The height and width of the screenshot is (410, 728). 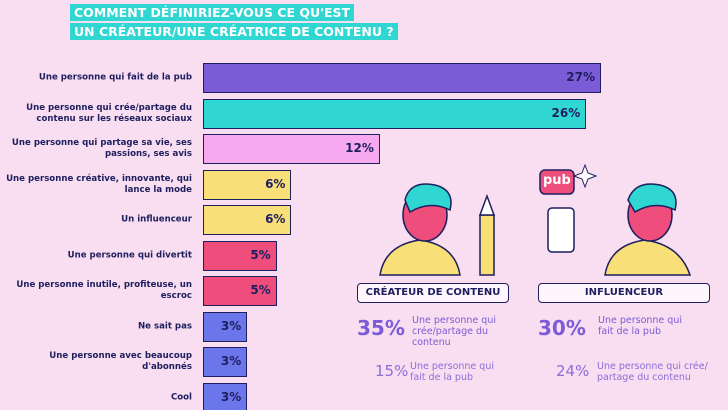 What do you see at coordinates (381, 328) in the screenshot?
I see `stat-value: 35%` at bounding box center [381, 328].